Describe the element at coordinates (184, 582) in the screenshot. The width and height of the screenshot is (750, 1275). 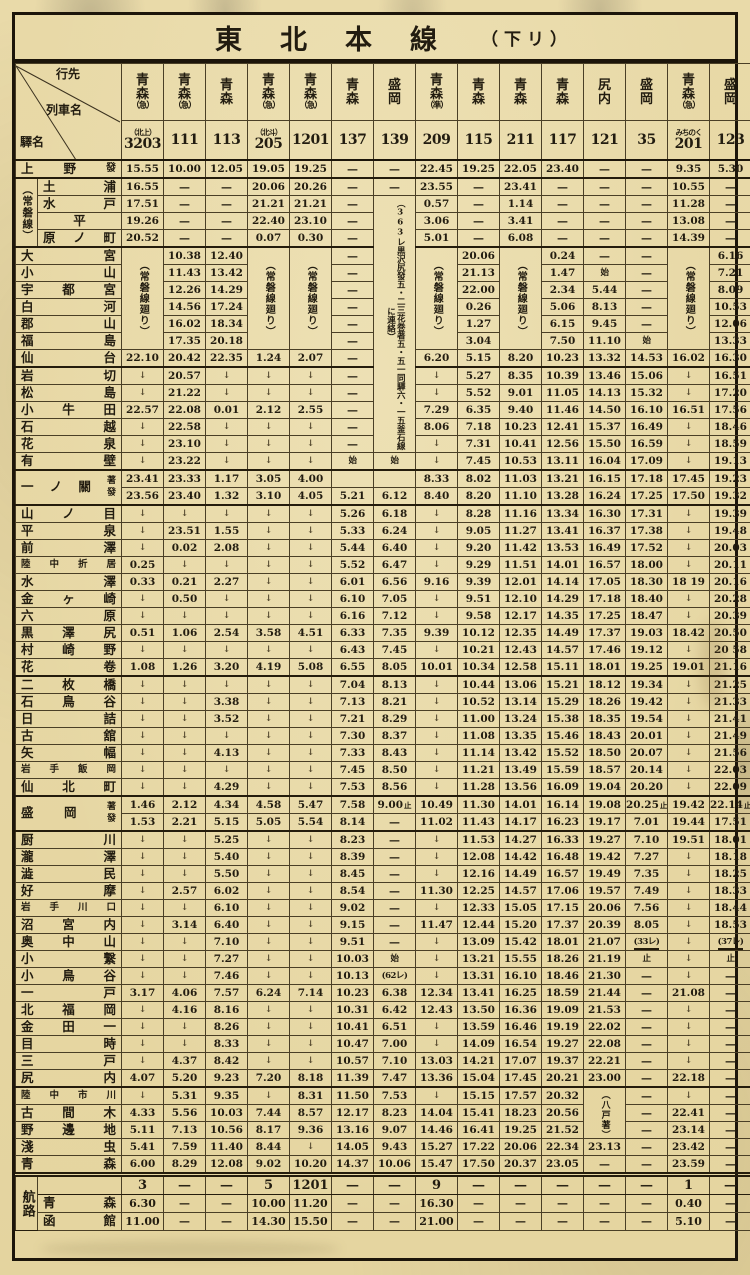
I see `time-cell: 0.21` at that location.